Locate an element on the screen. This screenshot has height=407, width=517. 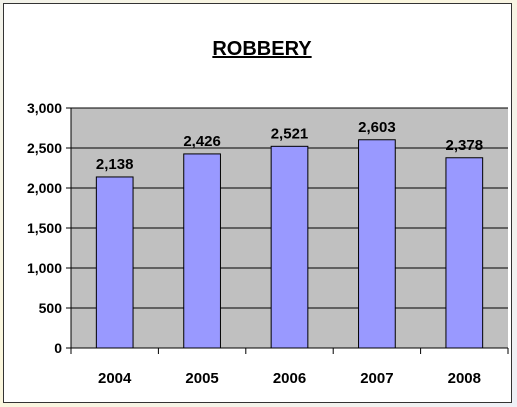
y-tick-label: 2,000 is located at coordinates (44, 188).